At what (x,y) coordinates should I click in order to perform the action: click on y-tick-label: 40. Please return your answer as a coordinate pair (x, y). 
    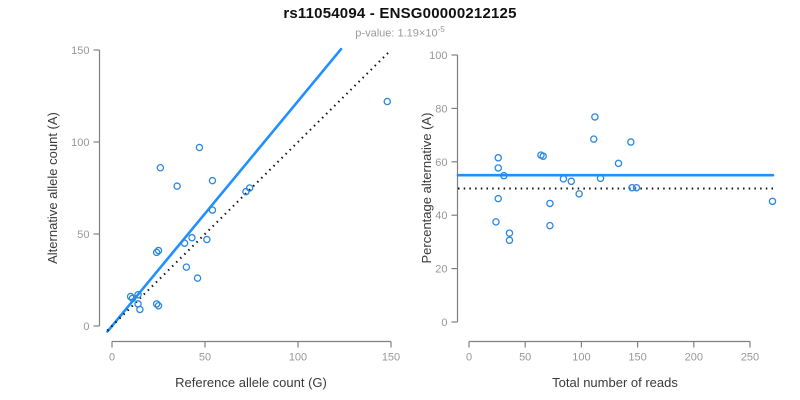
    Looking at the image, I should click on (441, 216).